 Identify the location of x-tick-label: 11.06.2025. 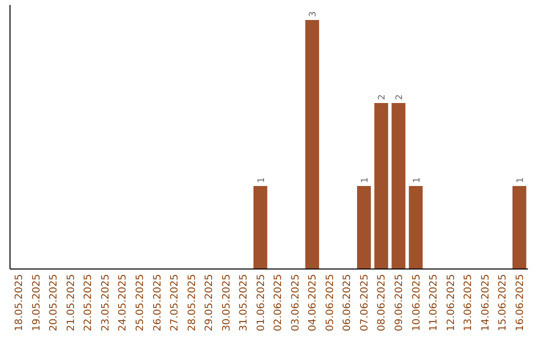
(434, 303).